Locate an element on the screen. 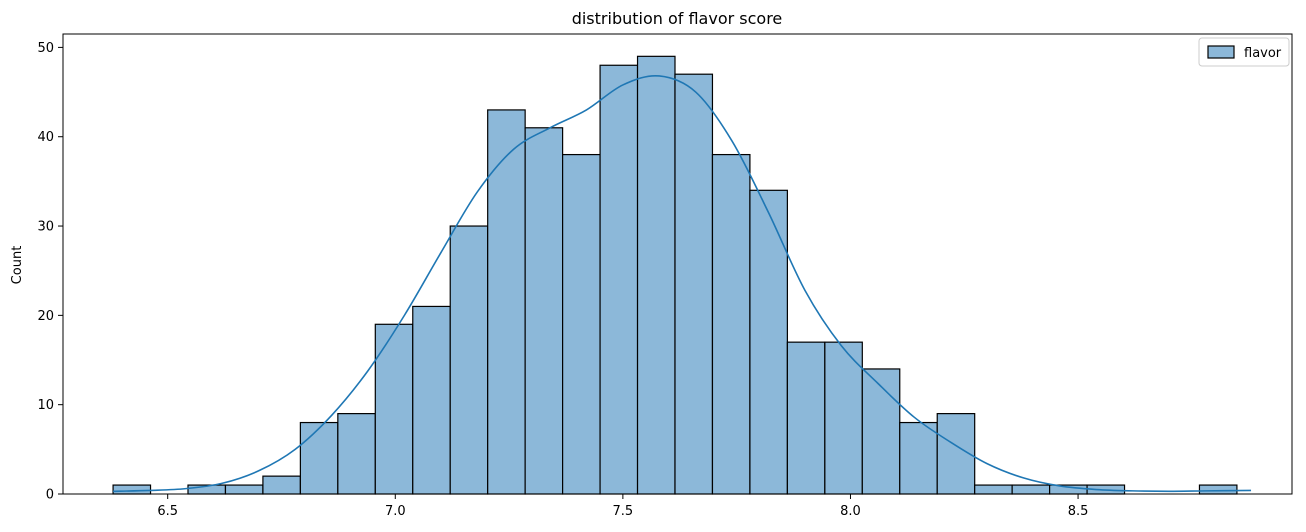 The height and width of the screenshot is (532, 1306). legend-box is located at coordinates (1244, 52).